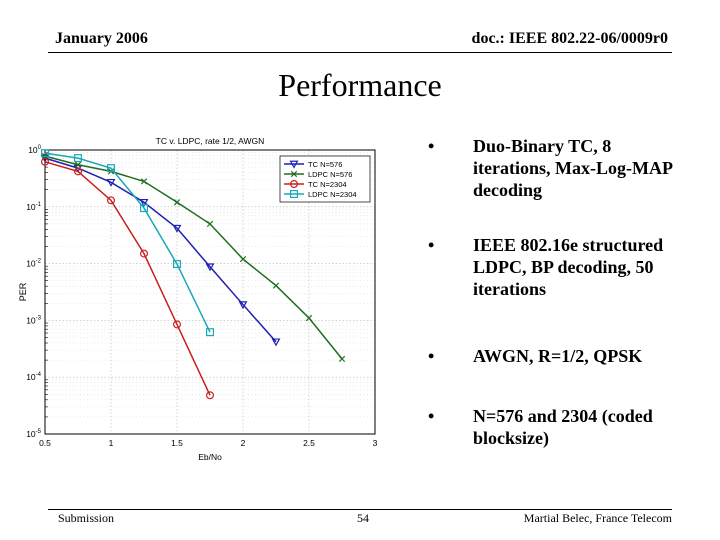 Image resolution: width=720 pixels, height=540 pixels. I want to click on header-doc-id: doc.: IEEE 802.22-06/0009r0, so click(569, 38).